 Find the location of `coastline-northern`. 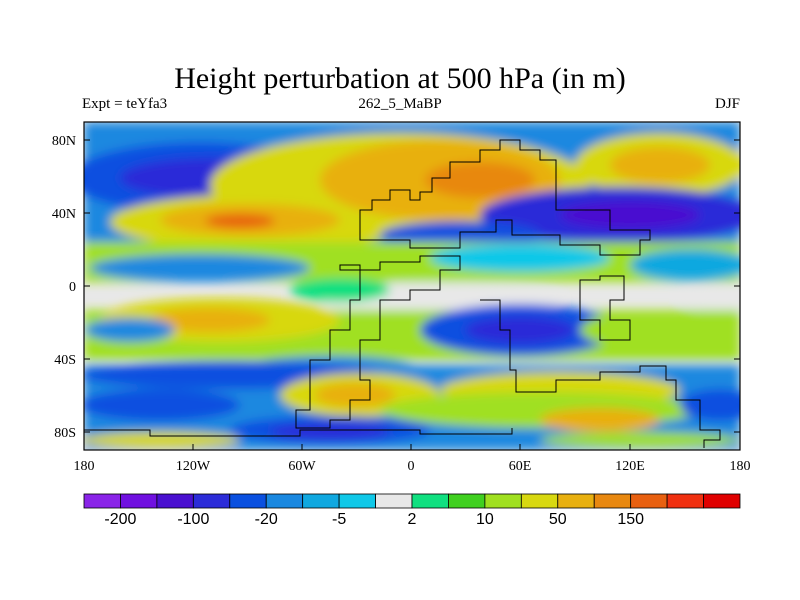

coastline-northern is located at coordinates (505, 197).